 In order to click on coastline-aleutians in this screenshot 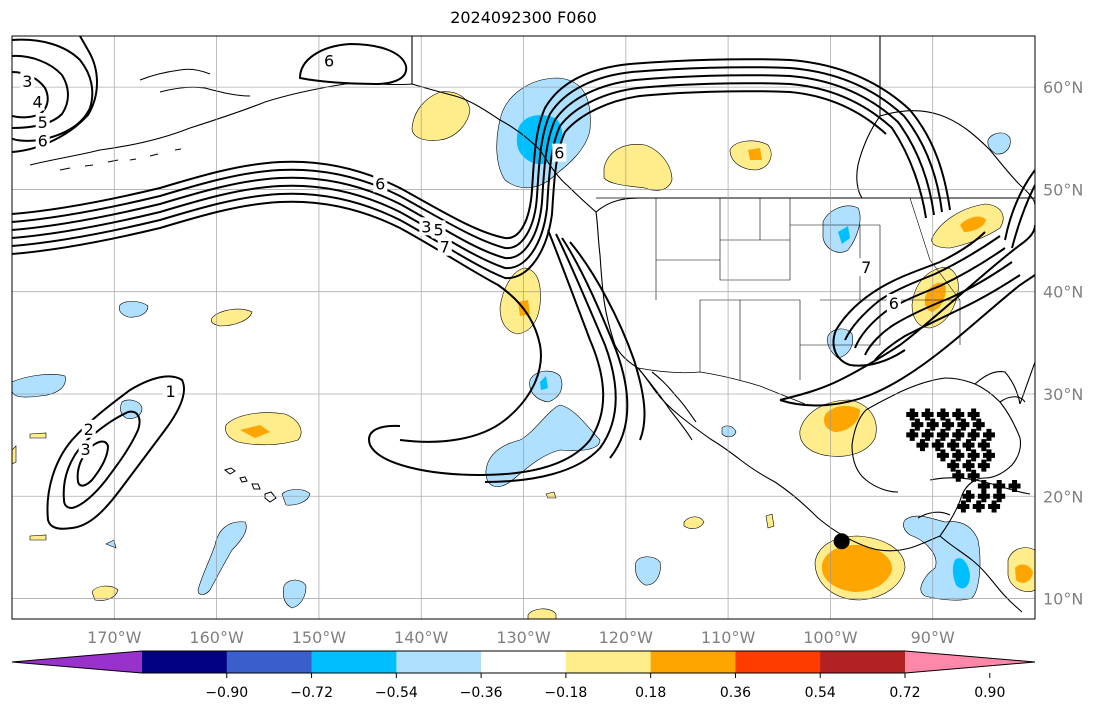, I will do `click(120, 159)`.